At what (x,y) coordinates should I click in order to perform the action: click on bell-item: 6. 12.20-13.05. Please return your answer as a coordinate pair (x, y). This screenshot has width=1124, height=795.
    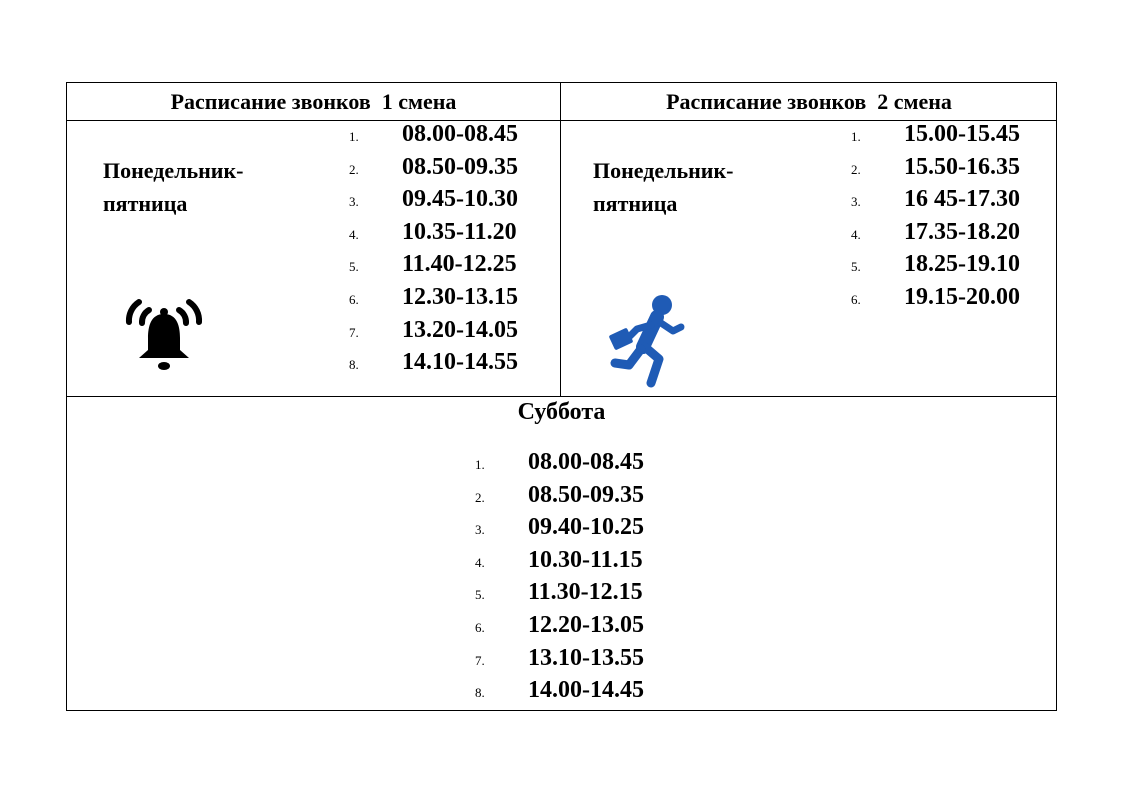
    Looking at the image, I should click on (559, 628).